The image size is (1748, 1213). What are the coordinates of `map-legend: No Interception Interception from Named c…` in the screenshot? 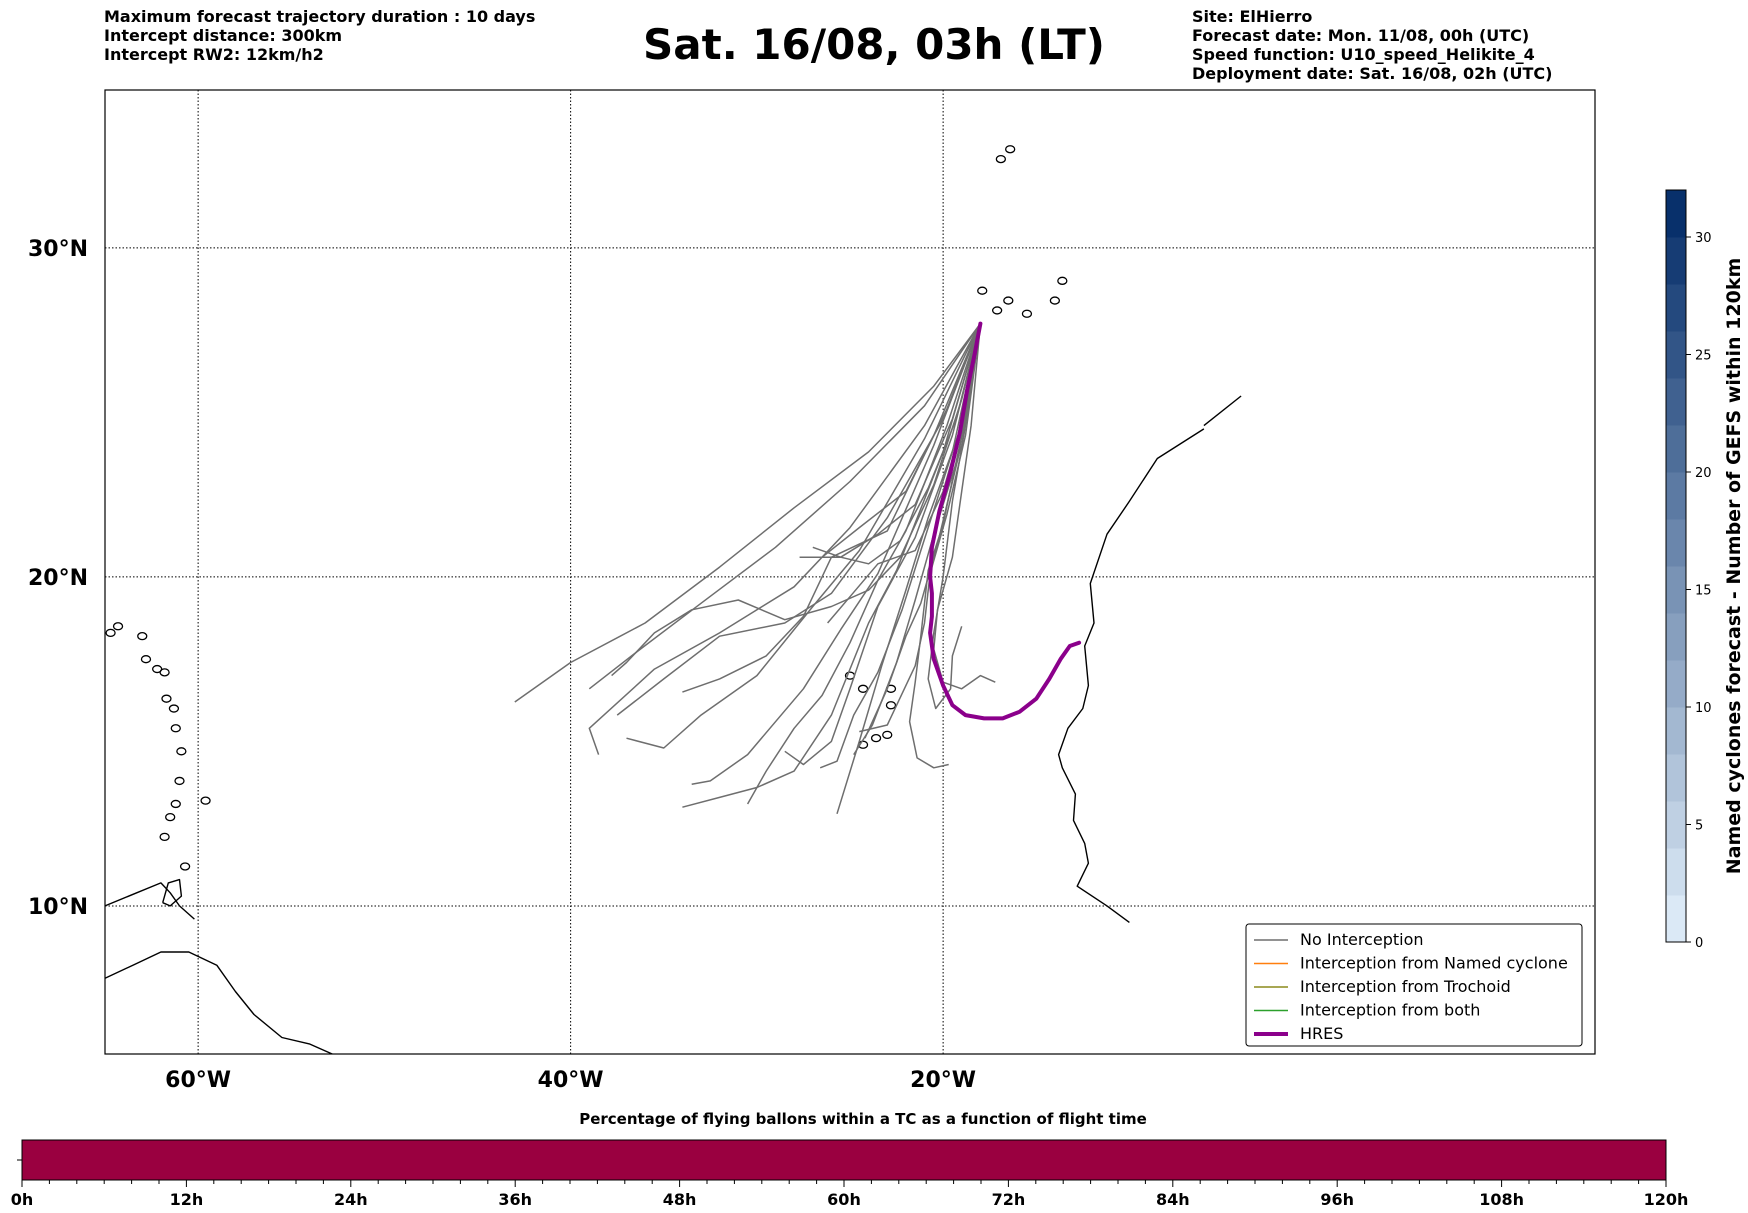 It's located at (1414, 985).